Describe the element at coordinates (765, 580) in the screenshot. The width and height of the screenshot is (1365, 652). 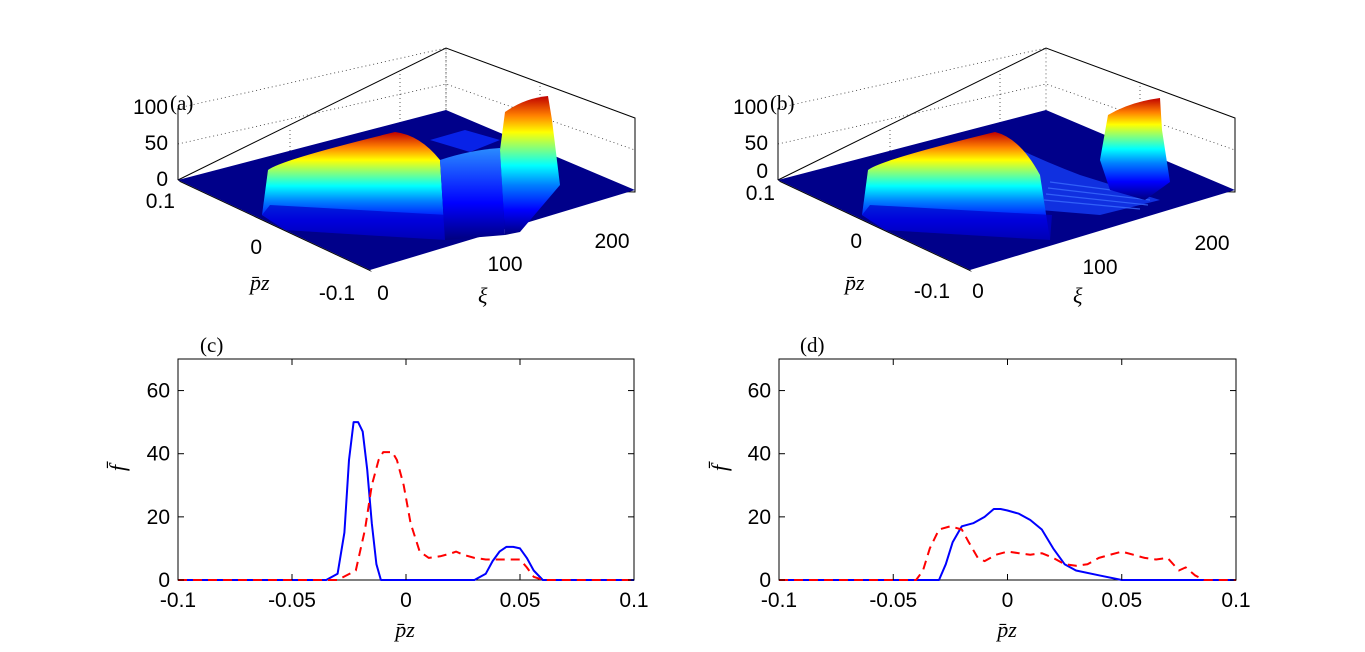
I see `y-tick-label-d-0: 0` at that location.